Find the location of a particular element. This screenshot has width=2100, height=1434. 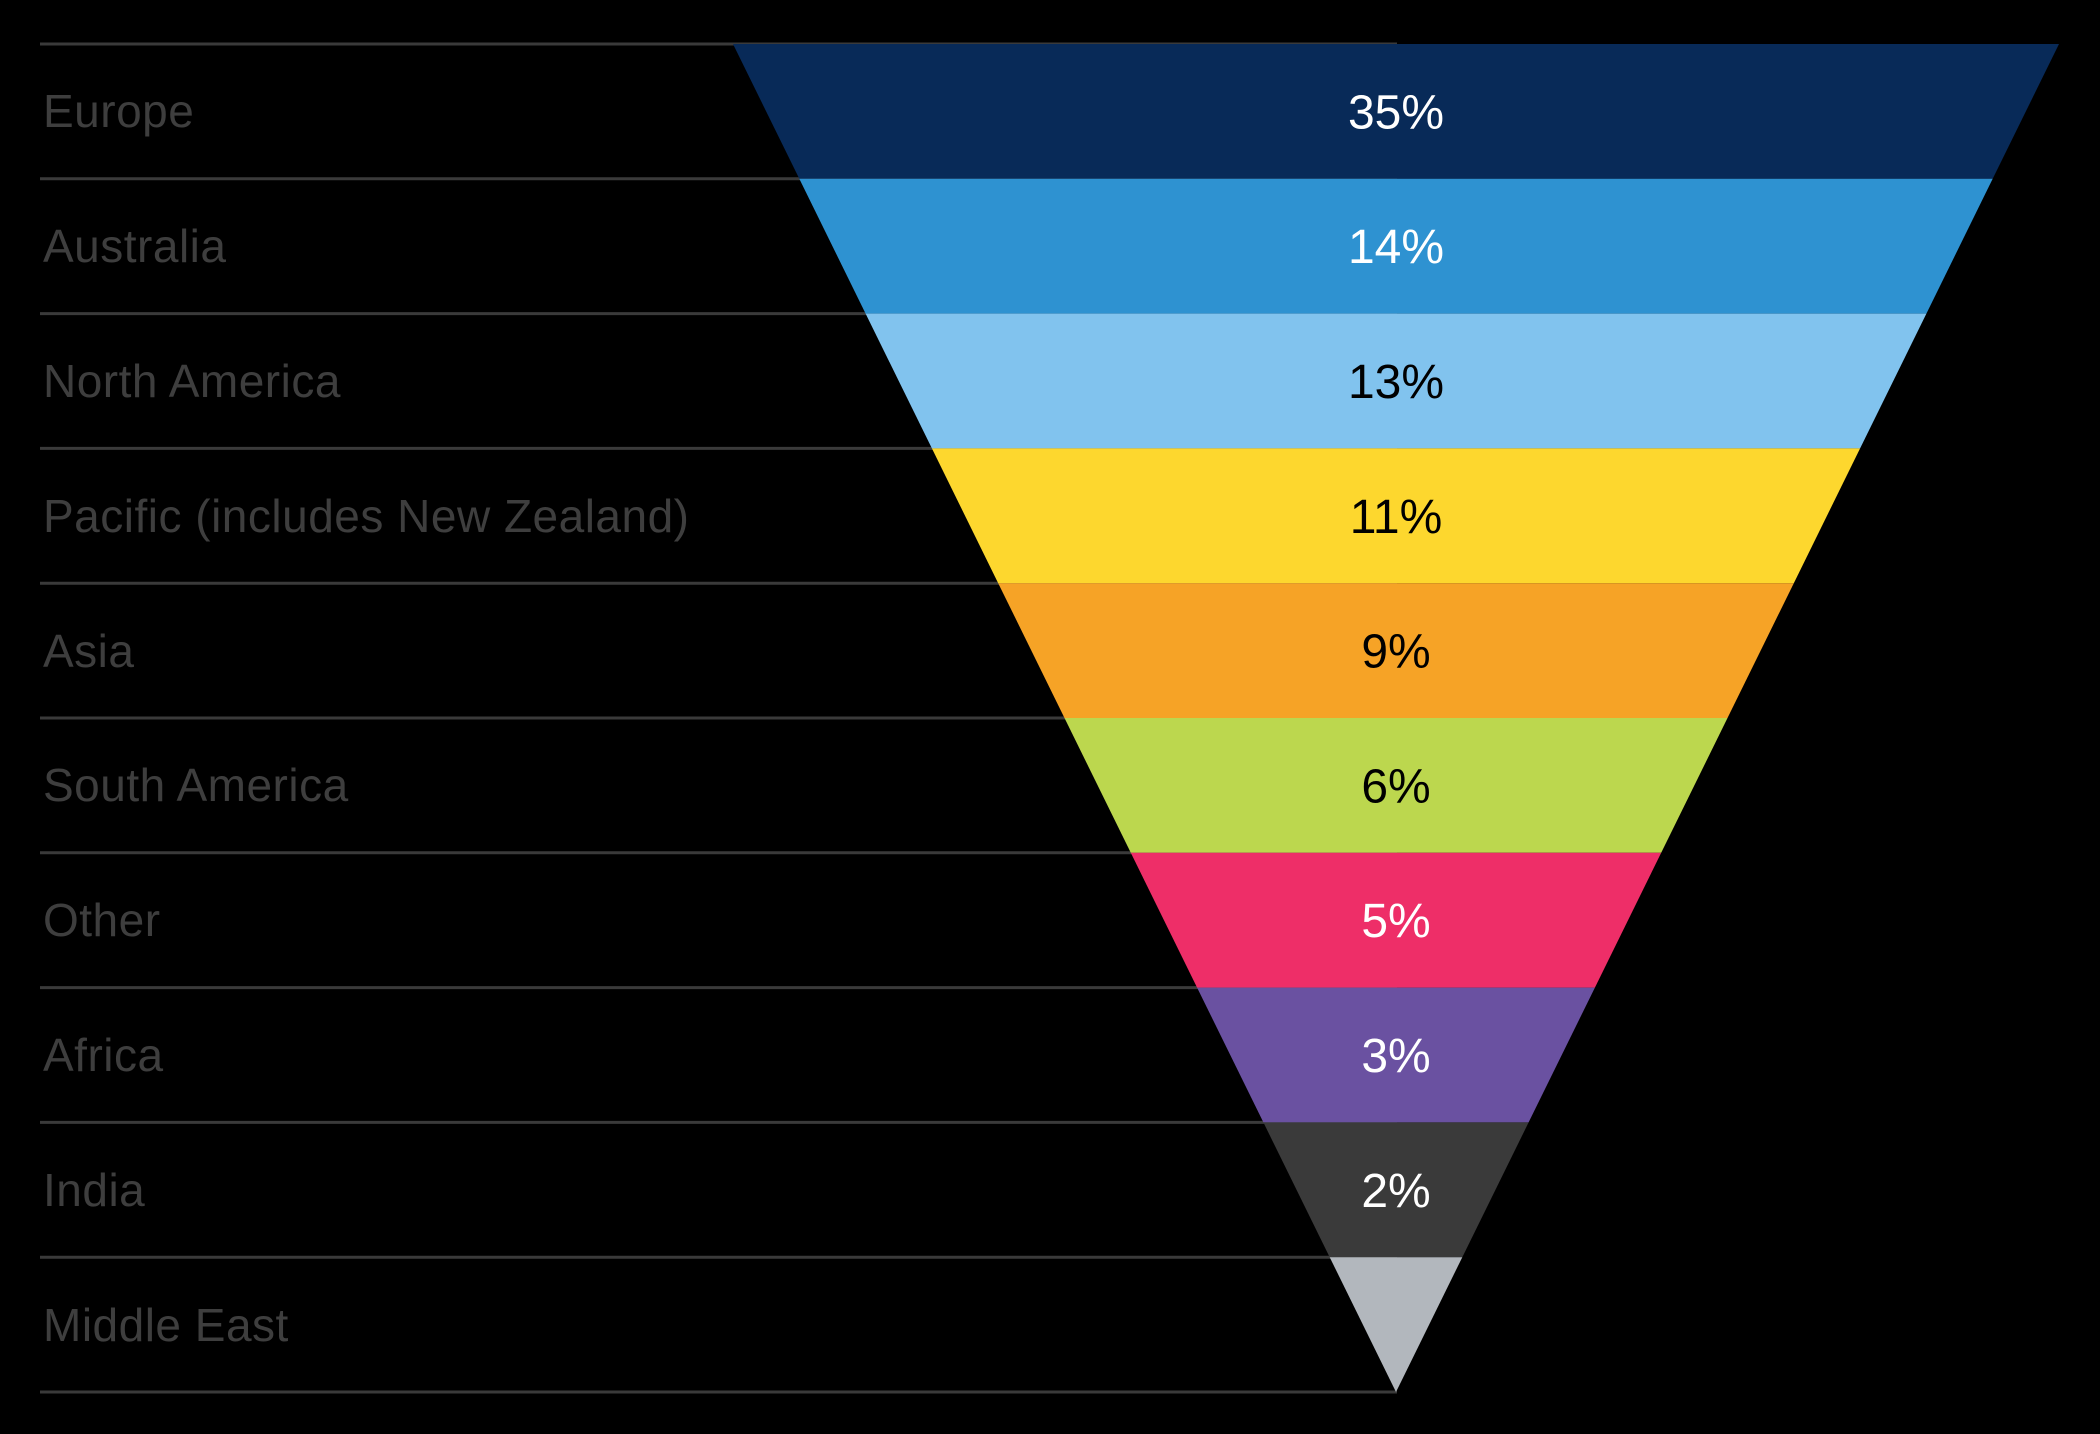

funnel-band-other is located at coordinates (1396, 920).